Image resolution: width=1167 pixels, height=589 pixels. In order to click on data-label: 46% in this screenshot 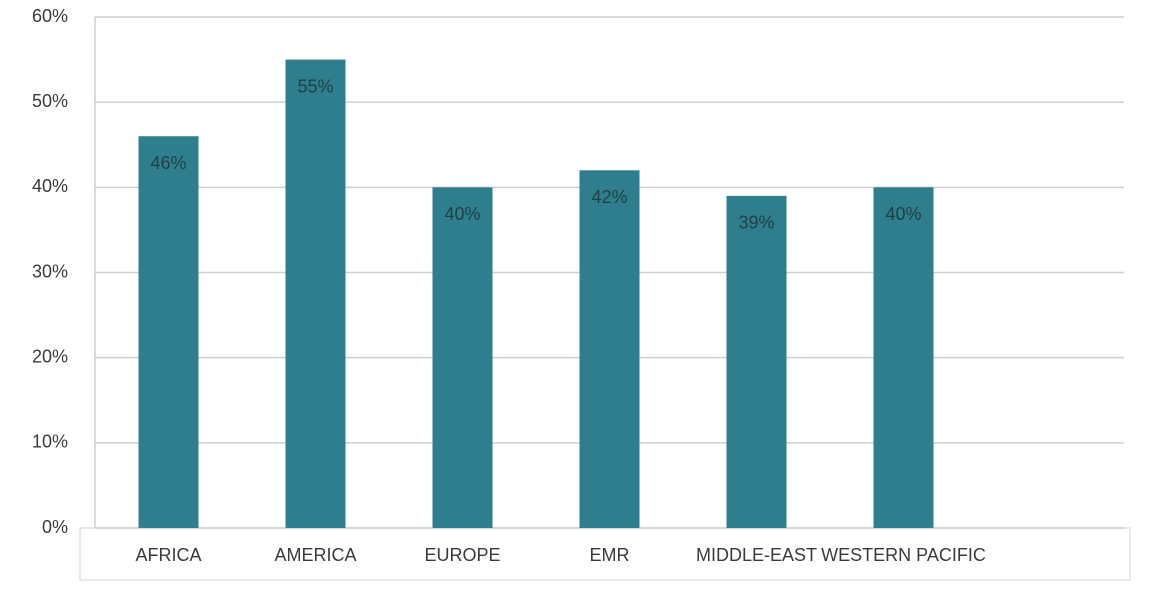, I will do `click(168, 163)`.